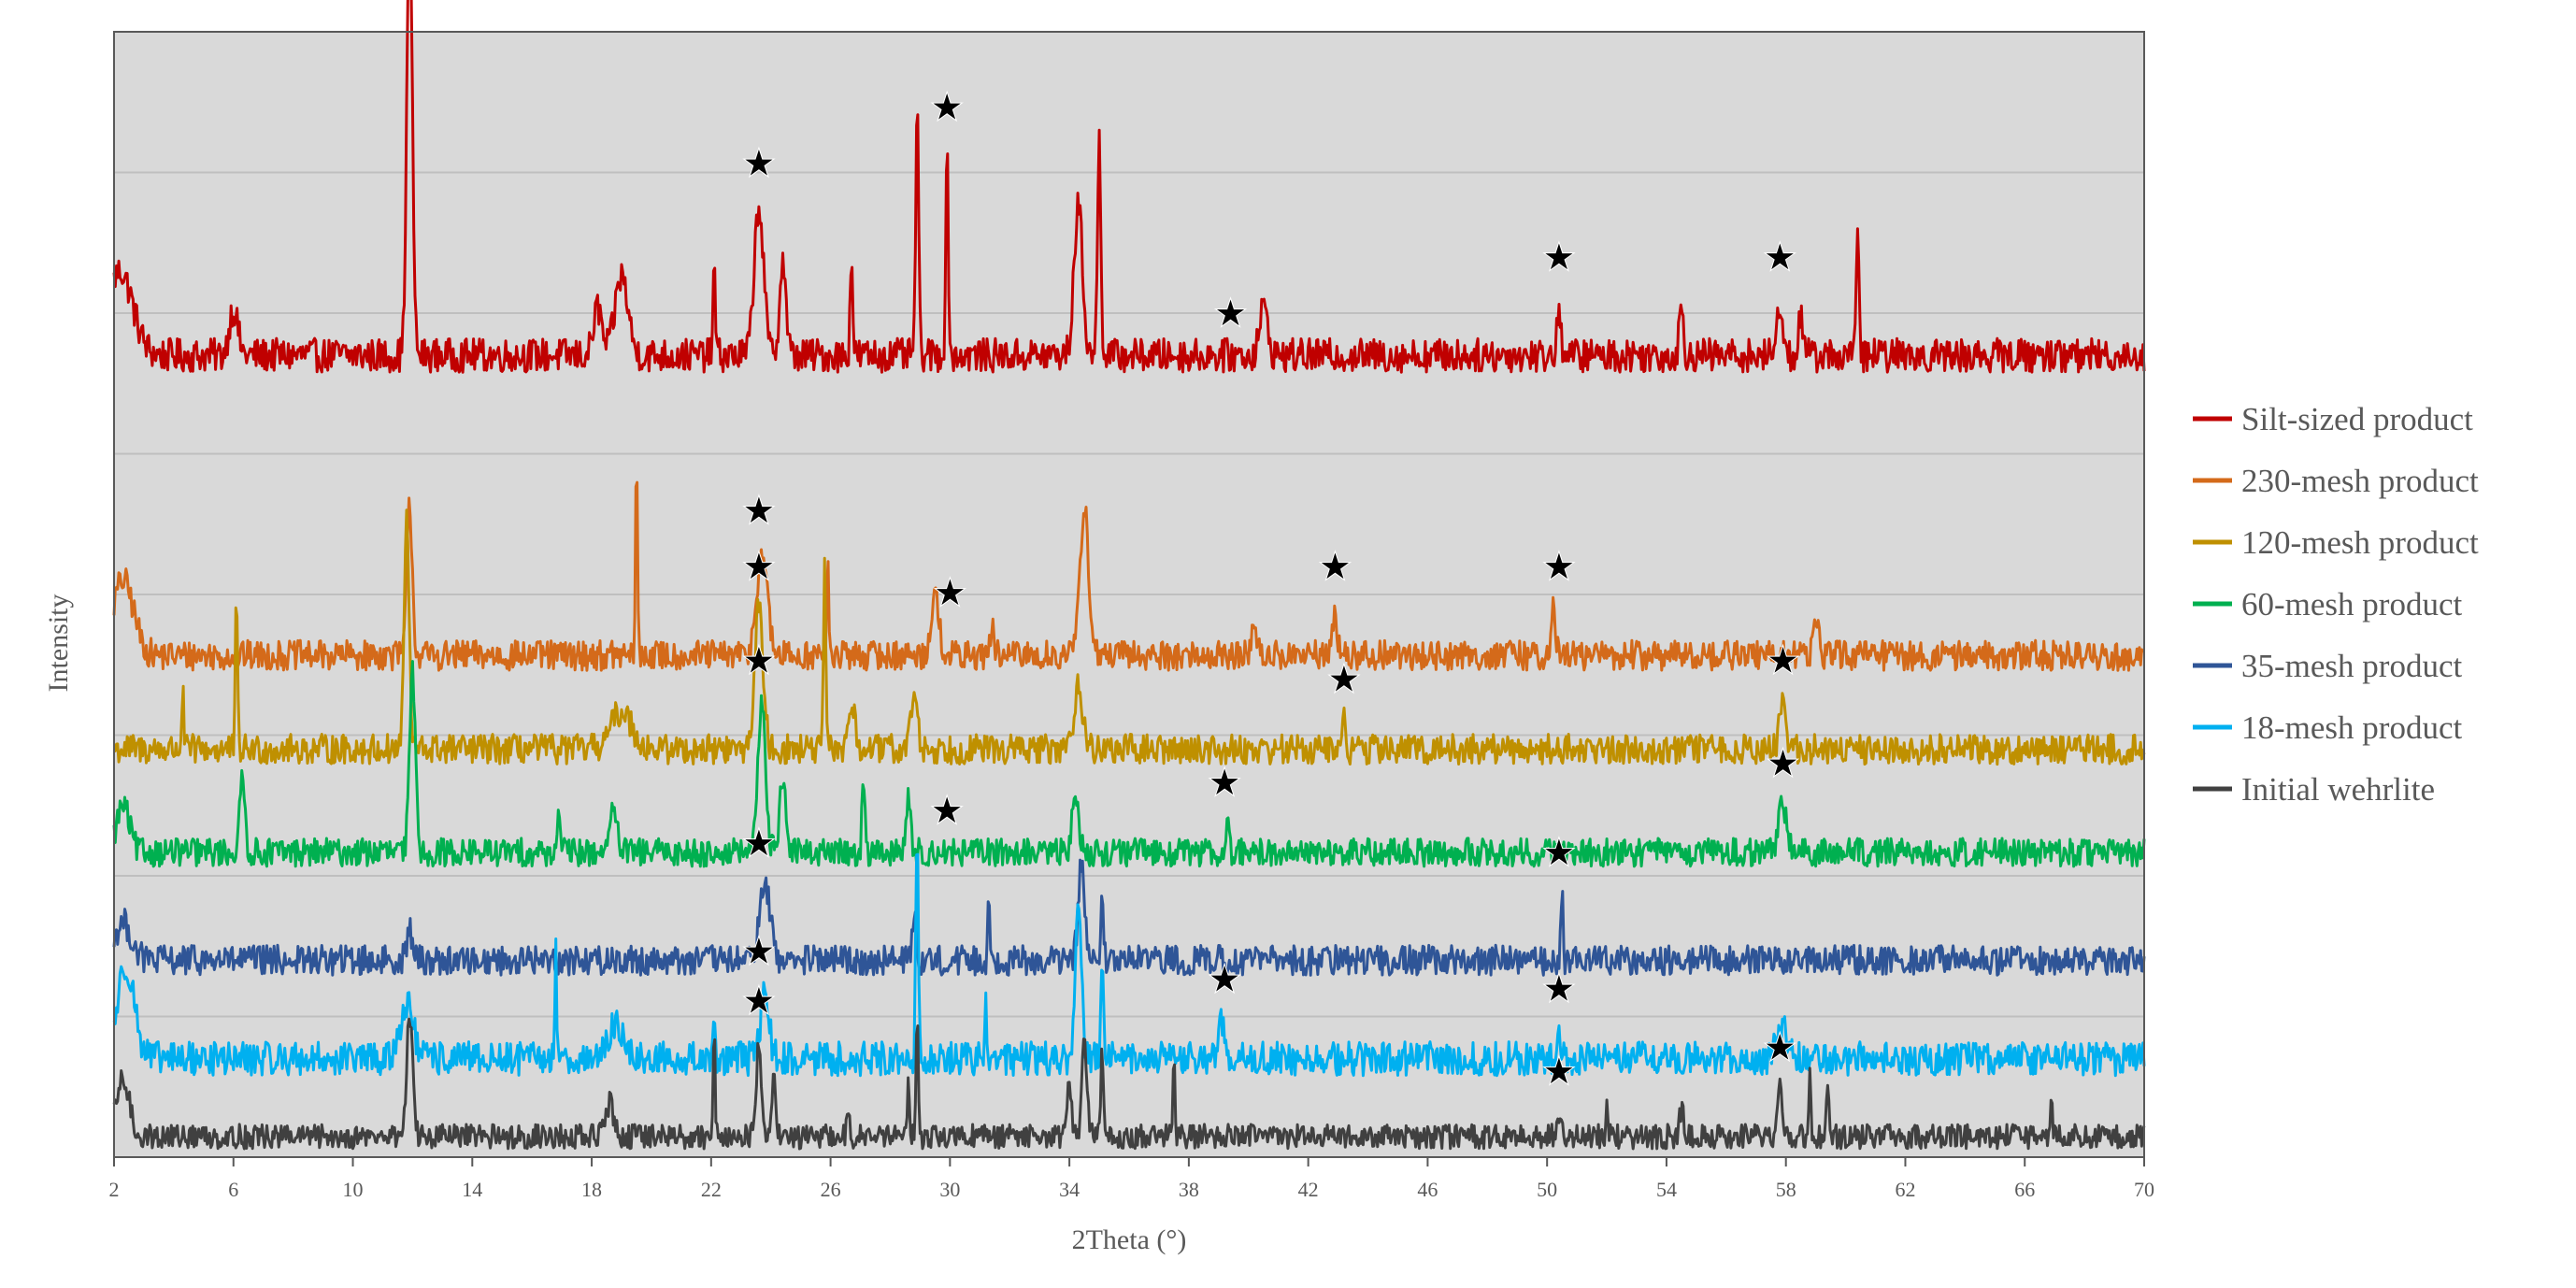 The width and height of the screenshot is (2576, 1288). Describe the element at coordinates (1131, 1179) in the screenshot. I see `x-axis-ticks: 2 6 10 14 18 22 26 30 34 38 42 46 50 54 58 62 66 70` at that location.